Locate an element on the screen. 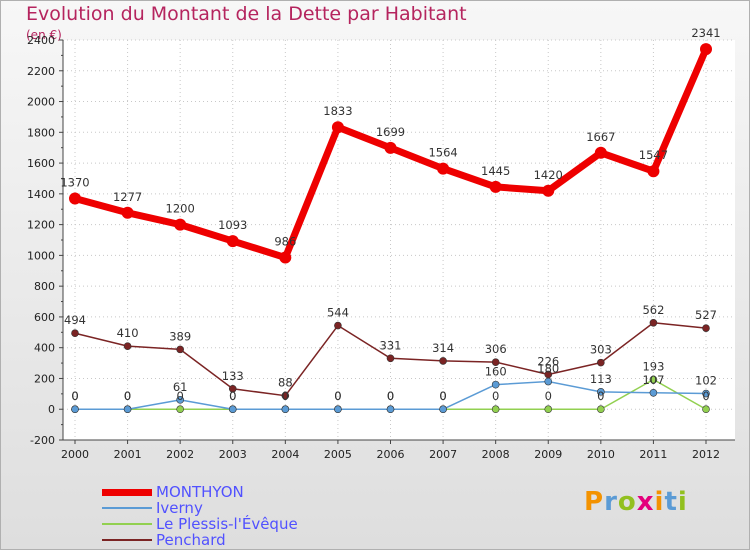 This screenshot has width=750, height=550. legend-label: Iverny is located at coordinates (179, 508).